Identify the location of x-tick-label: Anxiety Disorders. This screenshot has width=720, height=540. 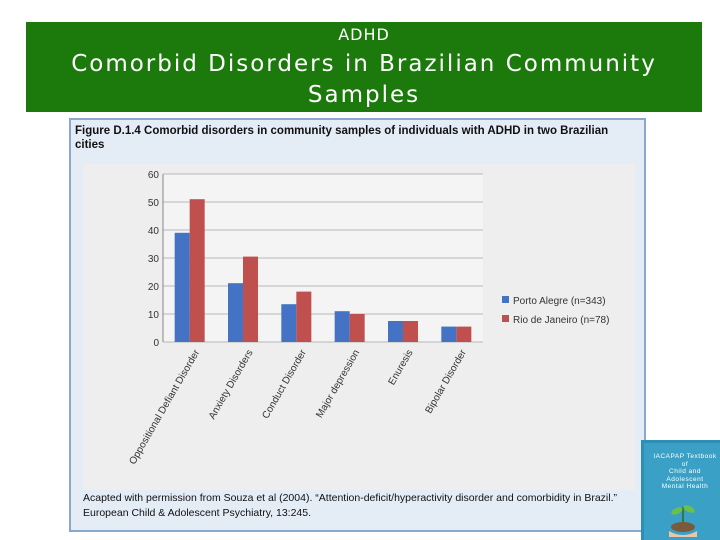
(231, 384).